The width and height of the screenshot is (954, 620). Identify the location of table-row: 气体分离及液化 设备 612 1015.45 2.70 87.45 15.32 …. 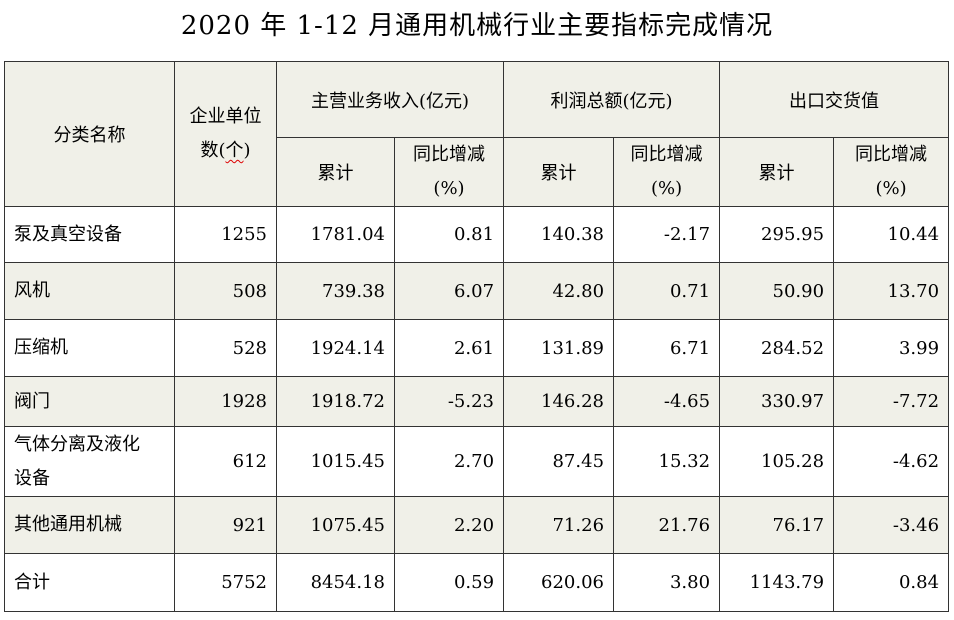
(477, 461).